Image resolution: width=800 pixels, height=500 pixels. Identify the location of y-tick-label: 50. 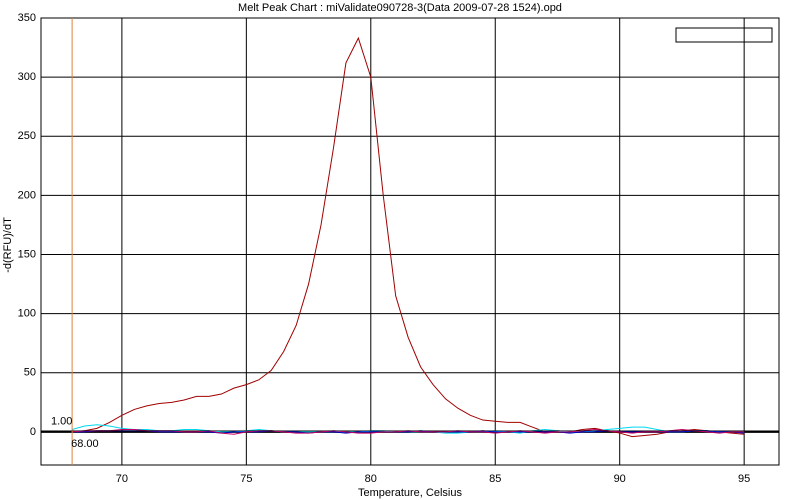
(30, 373).